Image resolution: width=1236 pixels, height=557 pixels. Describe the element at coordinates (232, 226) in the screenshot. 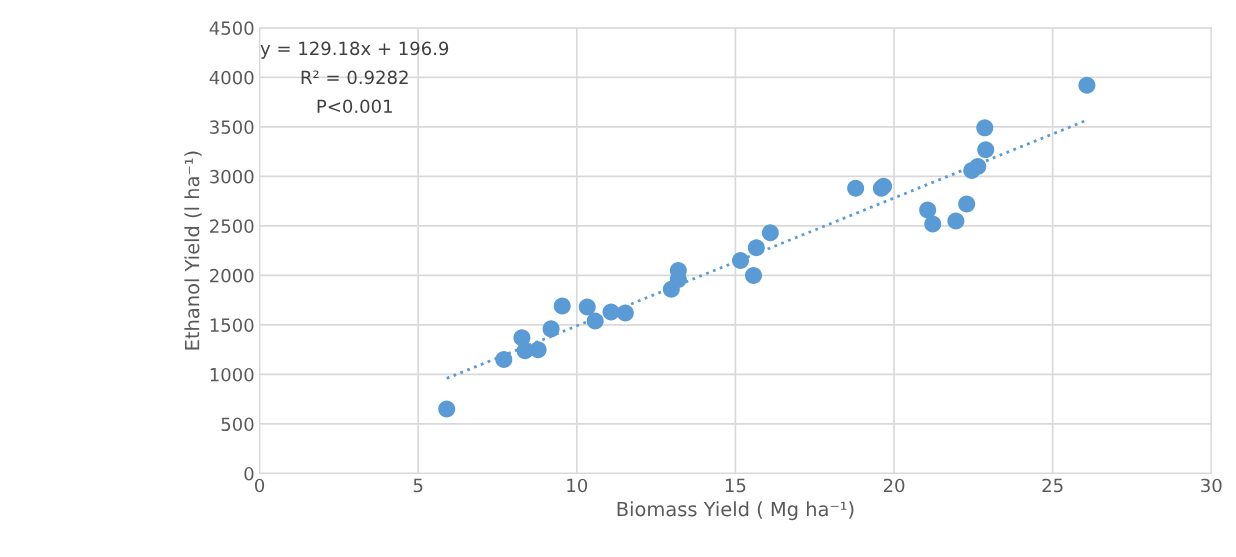

I see `y-tick-label: 2500` at that location.